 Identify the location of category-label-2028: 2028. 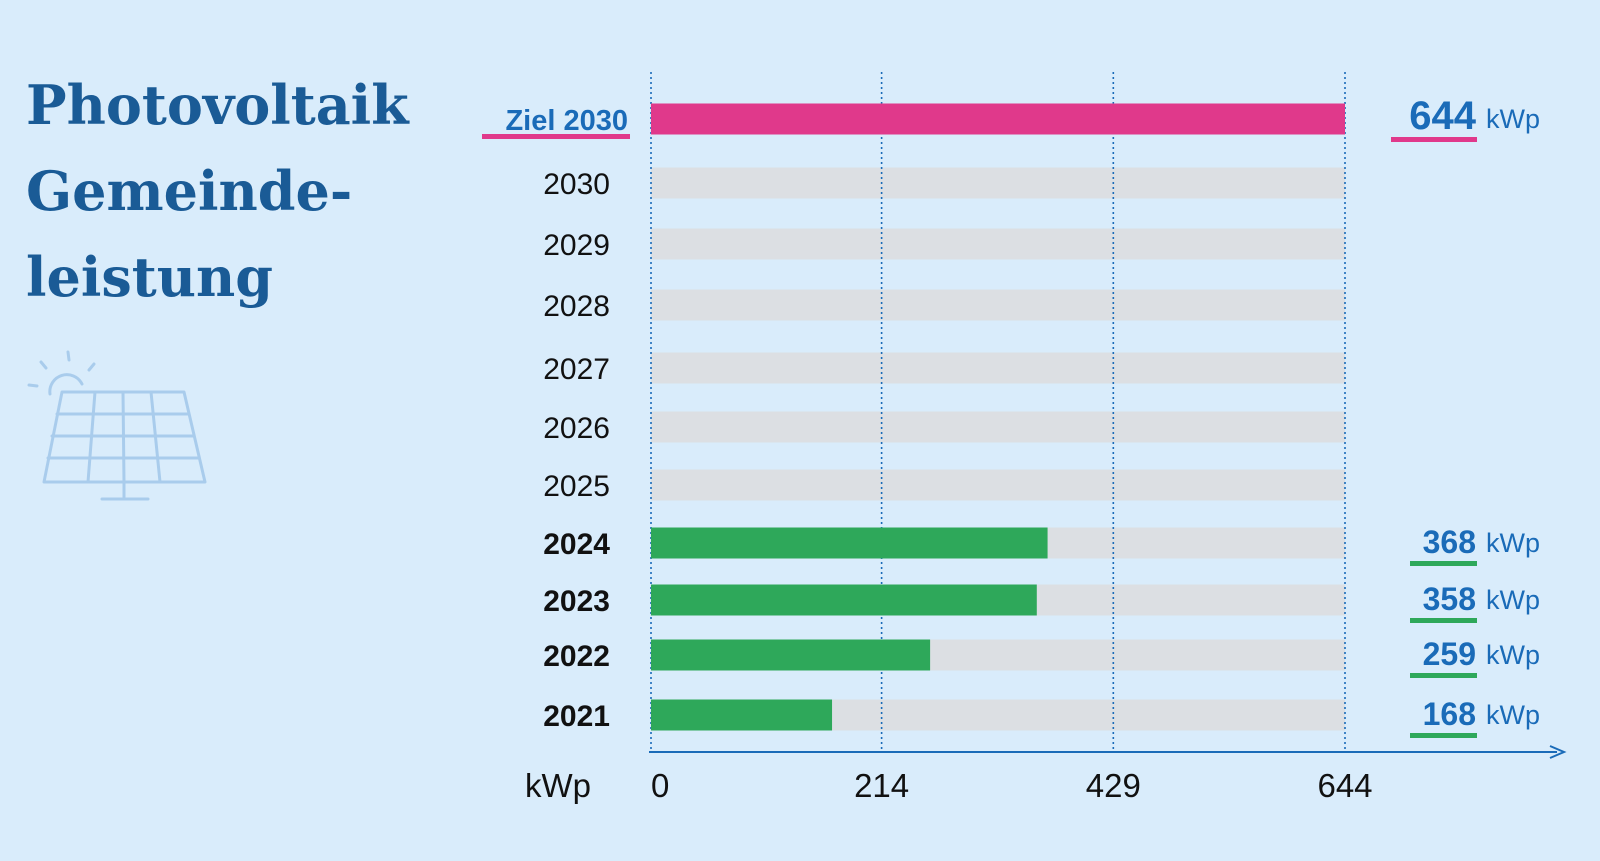
(576, 306).